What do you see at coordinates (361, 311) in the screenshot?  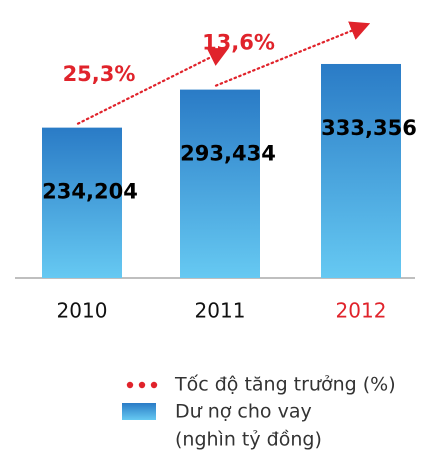 I see `x-tick-label: 2012` at bounding box center [361, 311].